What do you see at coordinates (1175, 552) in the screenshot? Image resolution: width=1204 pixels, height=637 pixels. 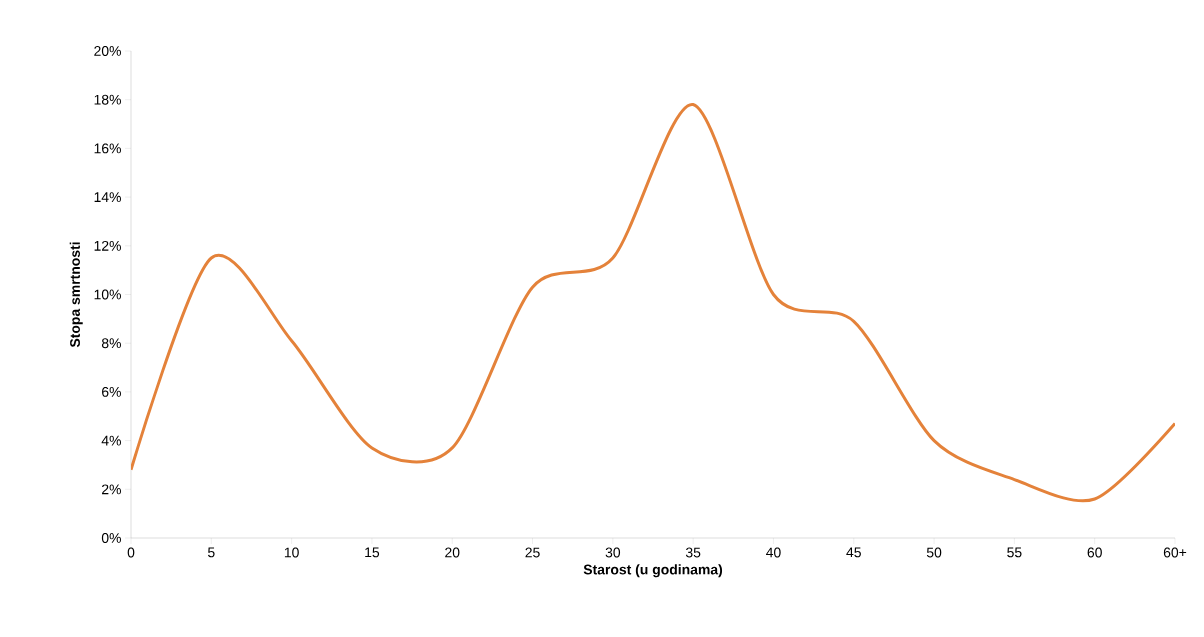 I see `x-tick-label: 60+` at bounding box center [1175, 552].